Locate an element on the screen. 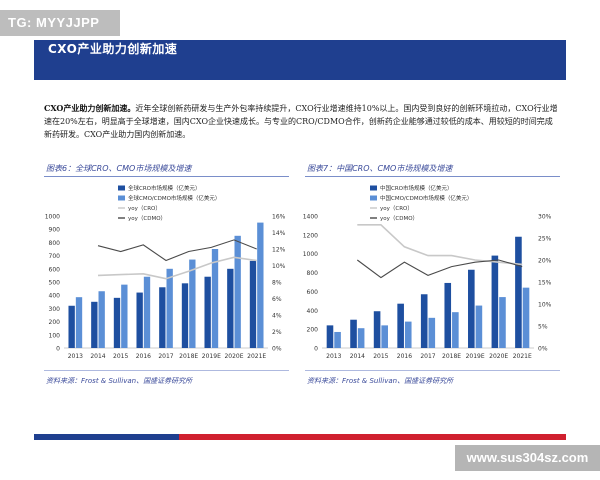 This screenshot has width=600, height=480. legend-label: 中国CMO/CDMO市场规模（亿美元） is located at coordinates (426, 198).